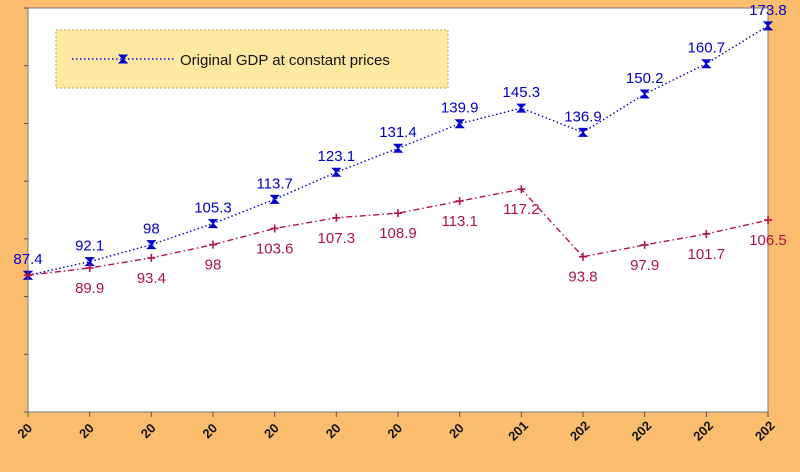 This screenshot has height=472, width=800. Describe the element at coordinates (274, 183) in the screenshot. I see `data-label: 113.7` at that location.